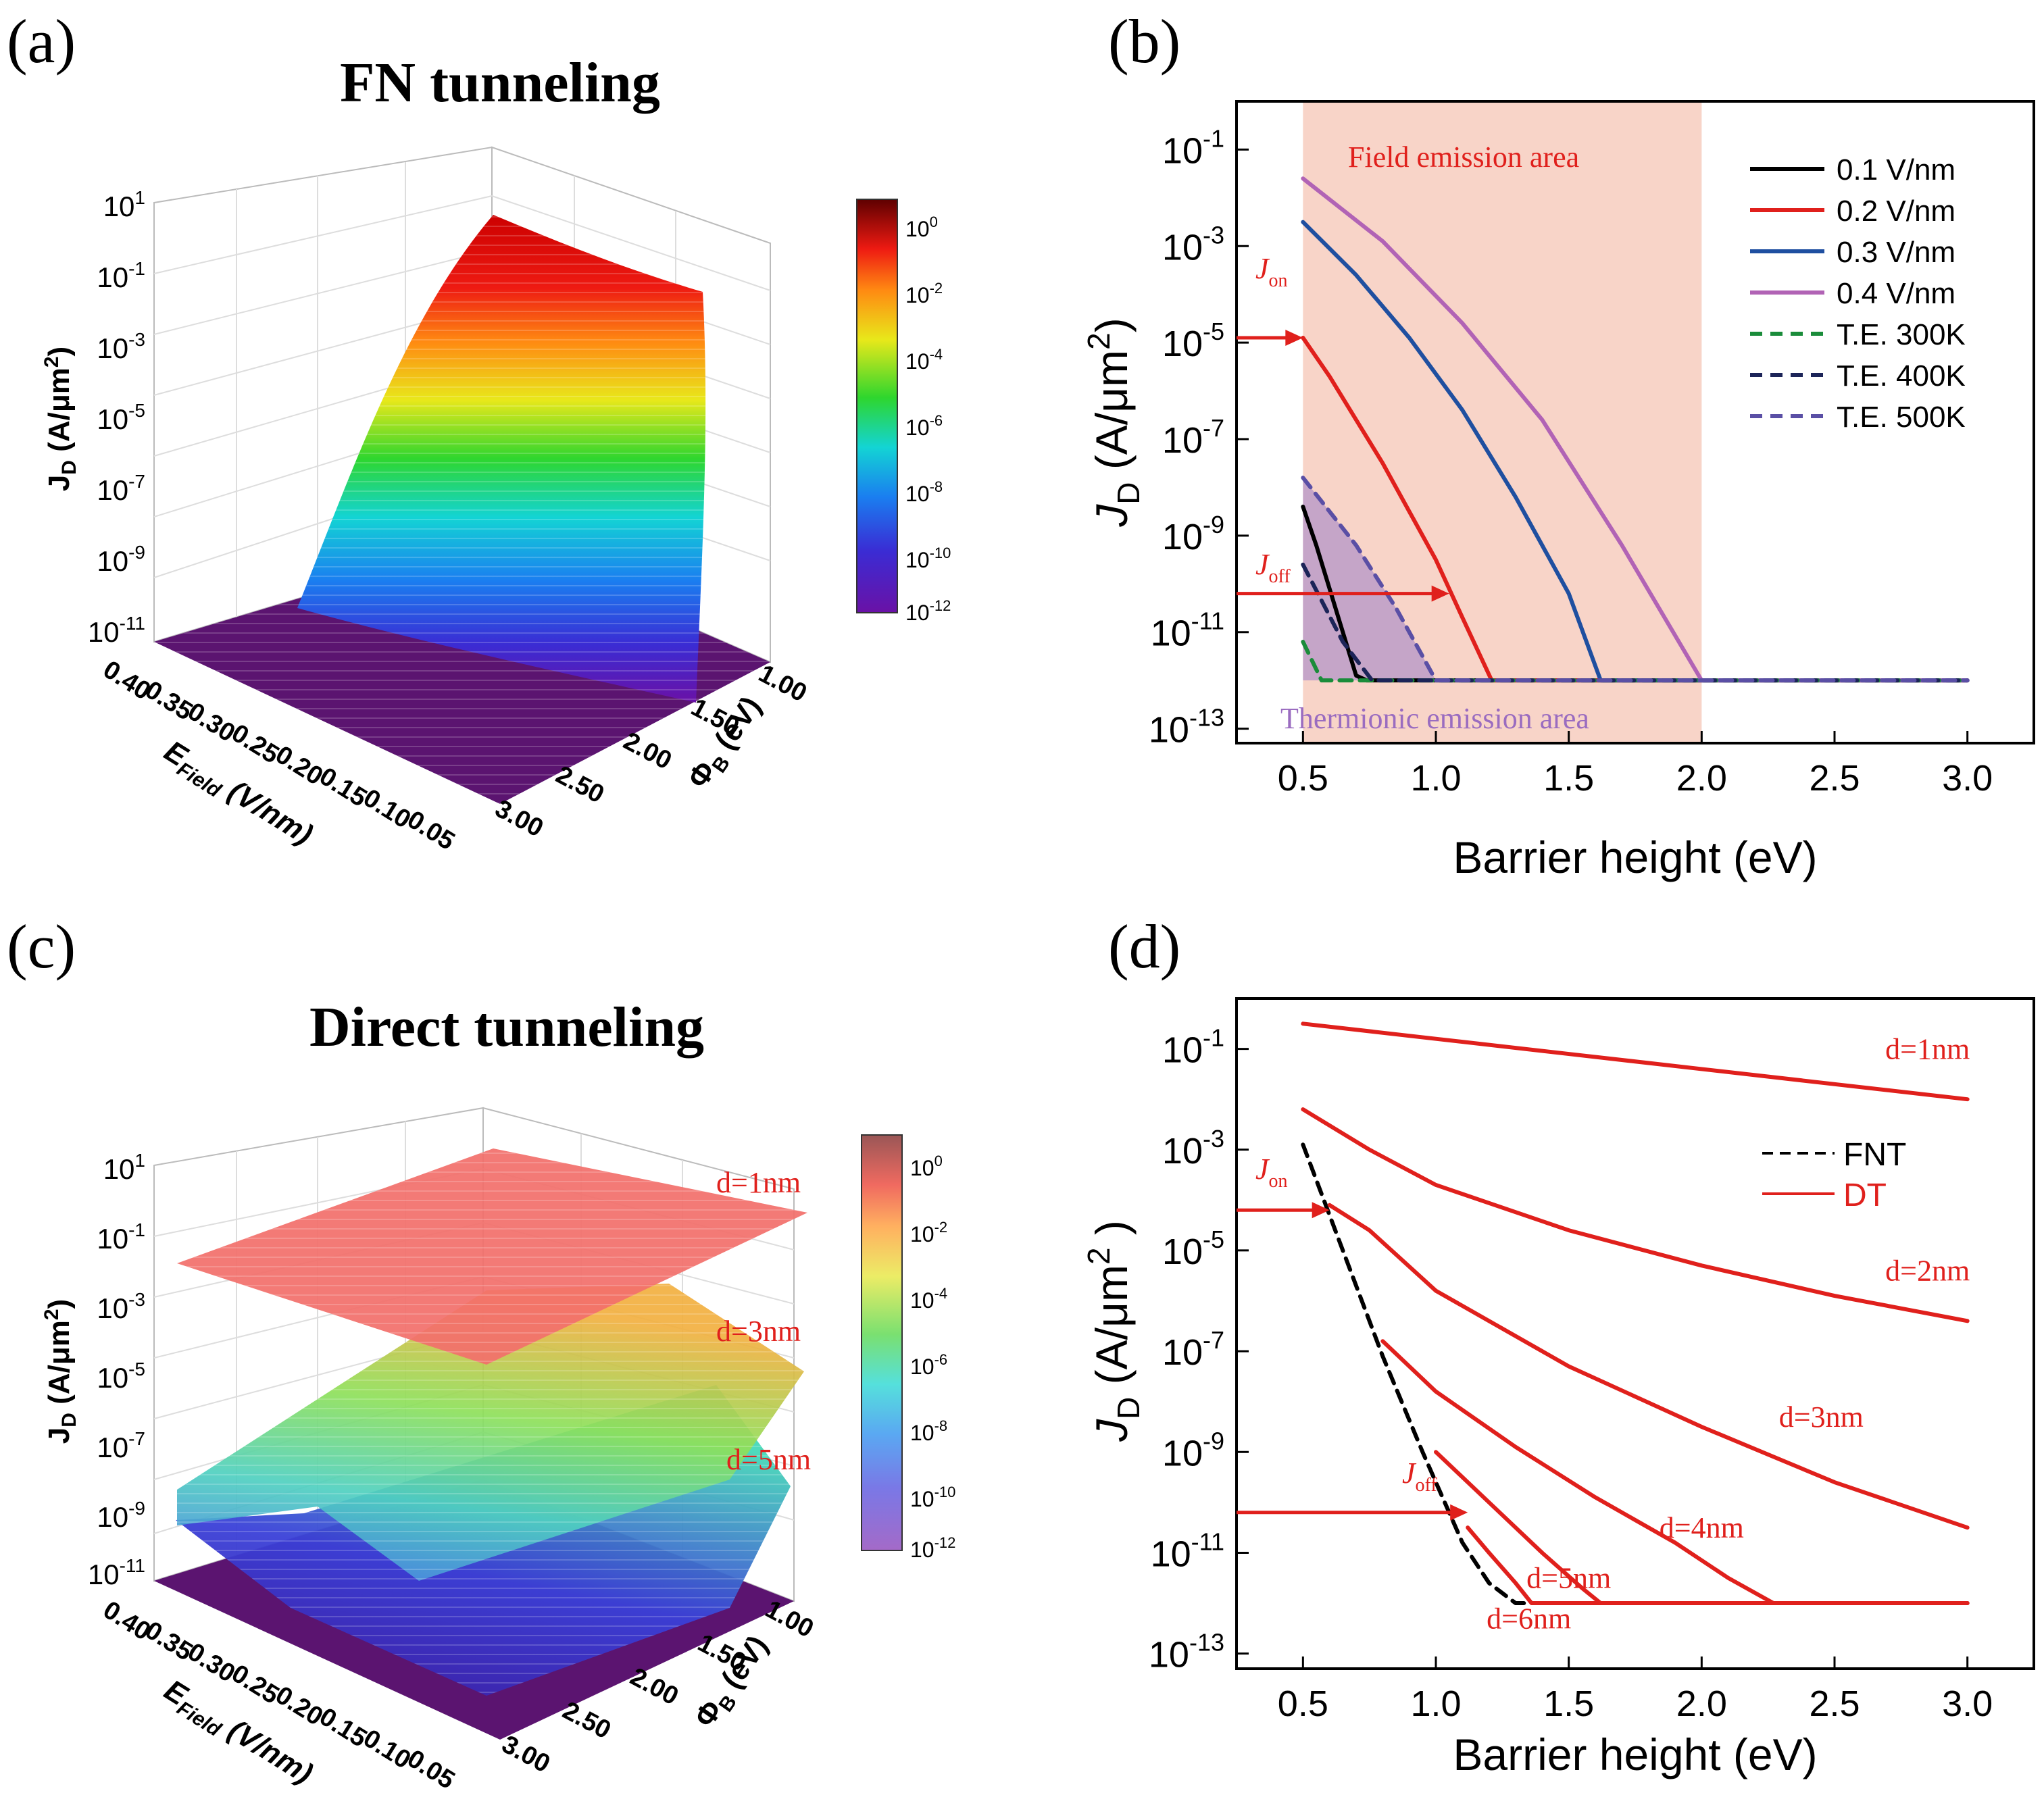  Describe the element at coordinates (1463, 157) in the screenshot. I see `field-emission-label: Field emission area` at that location.